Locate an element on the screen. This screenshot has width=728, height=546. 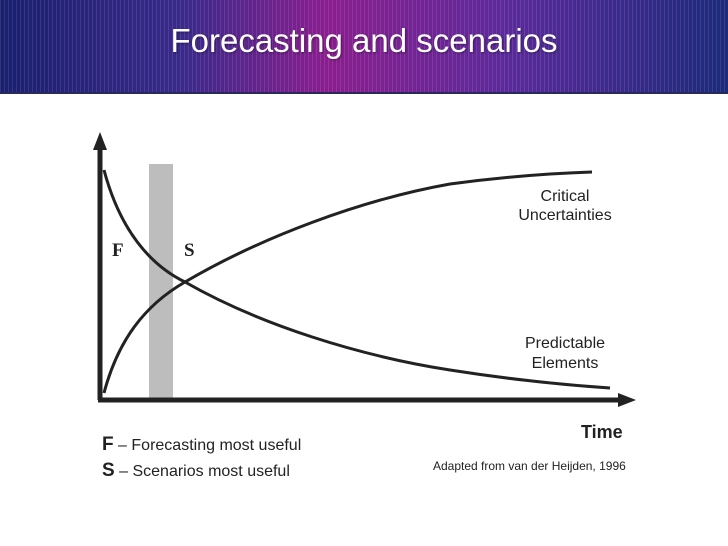
legend-forecasting-text: – Forecasting most useful is located at coordinates (207, 445).